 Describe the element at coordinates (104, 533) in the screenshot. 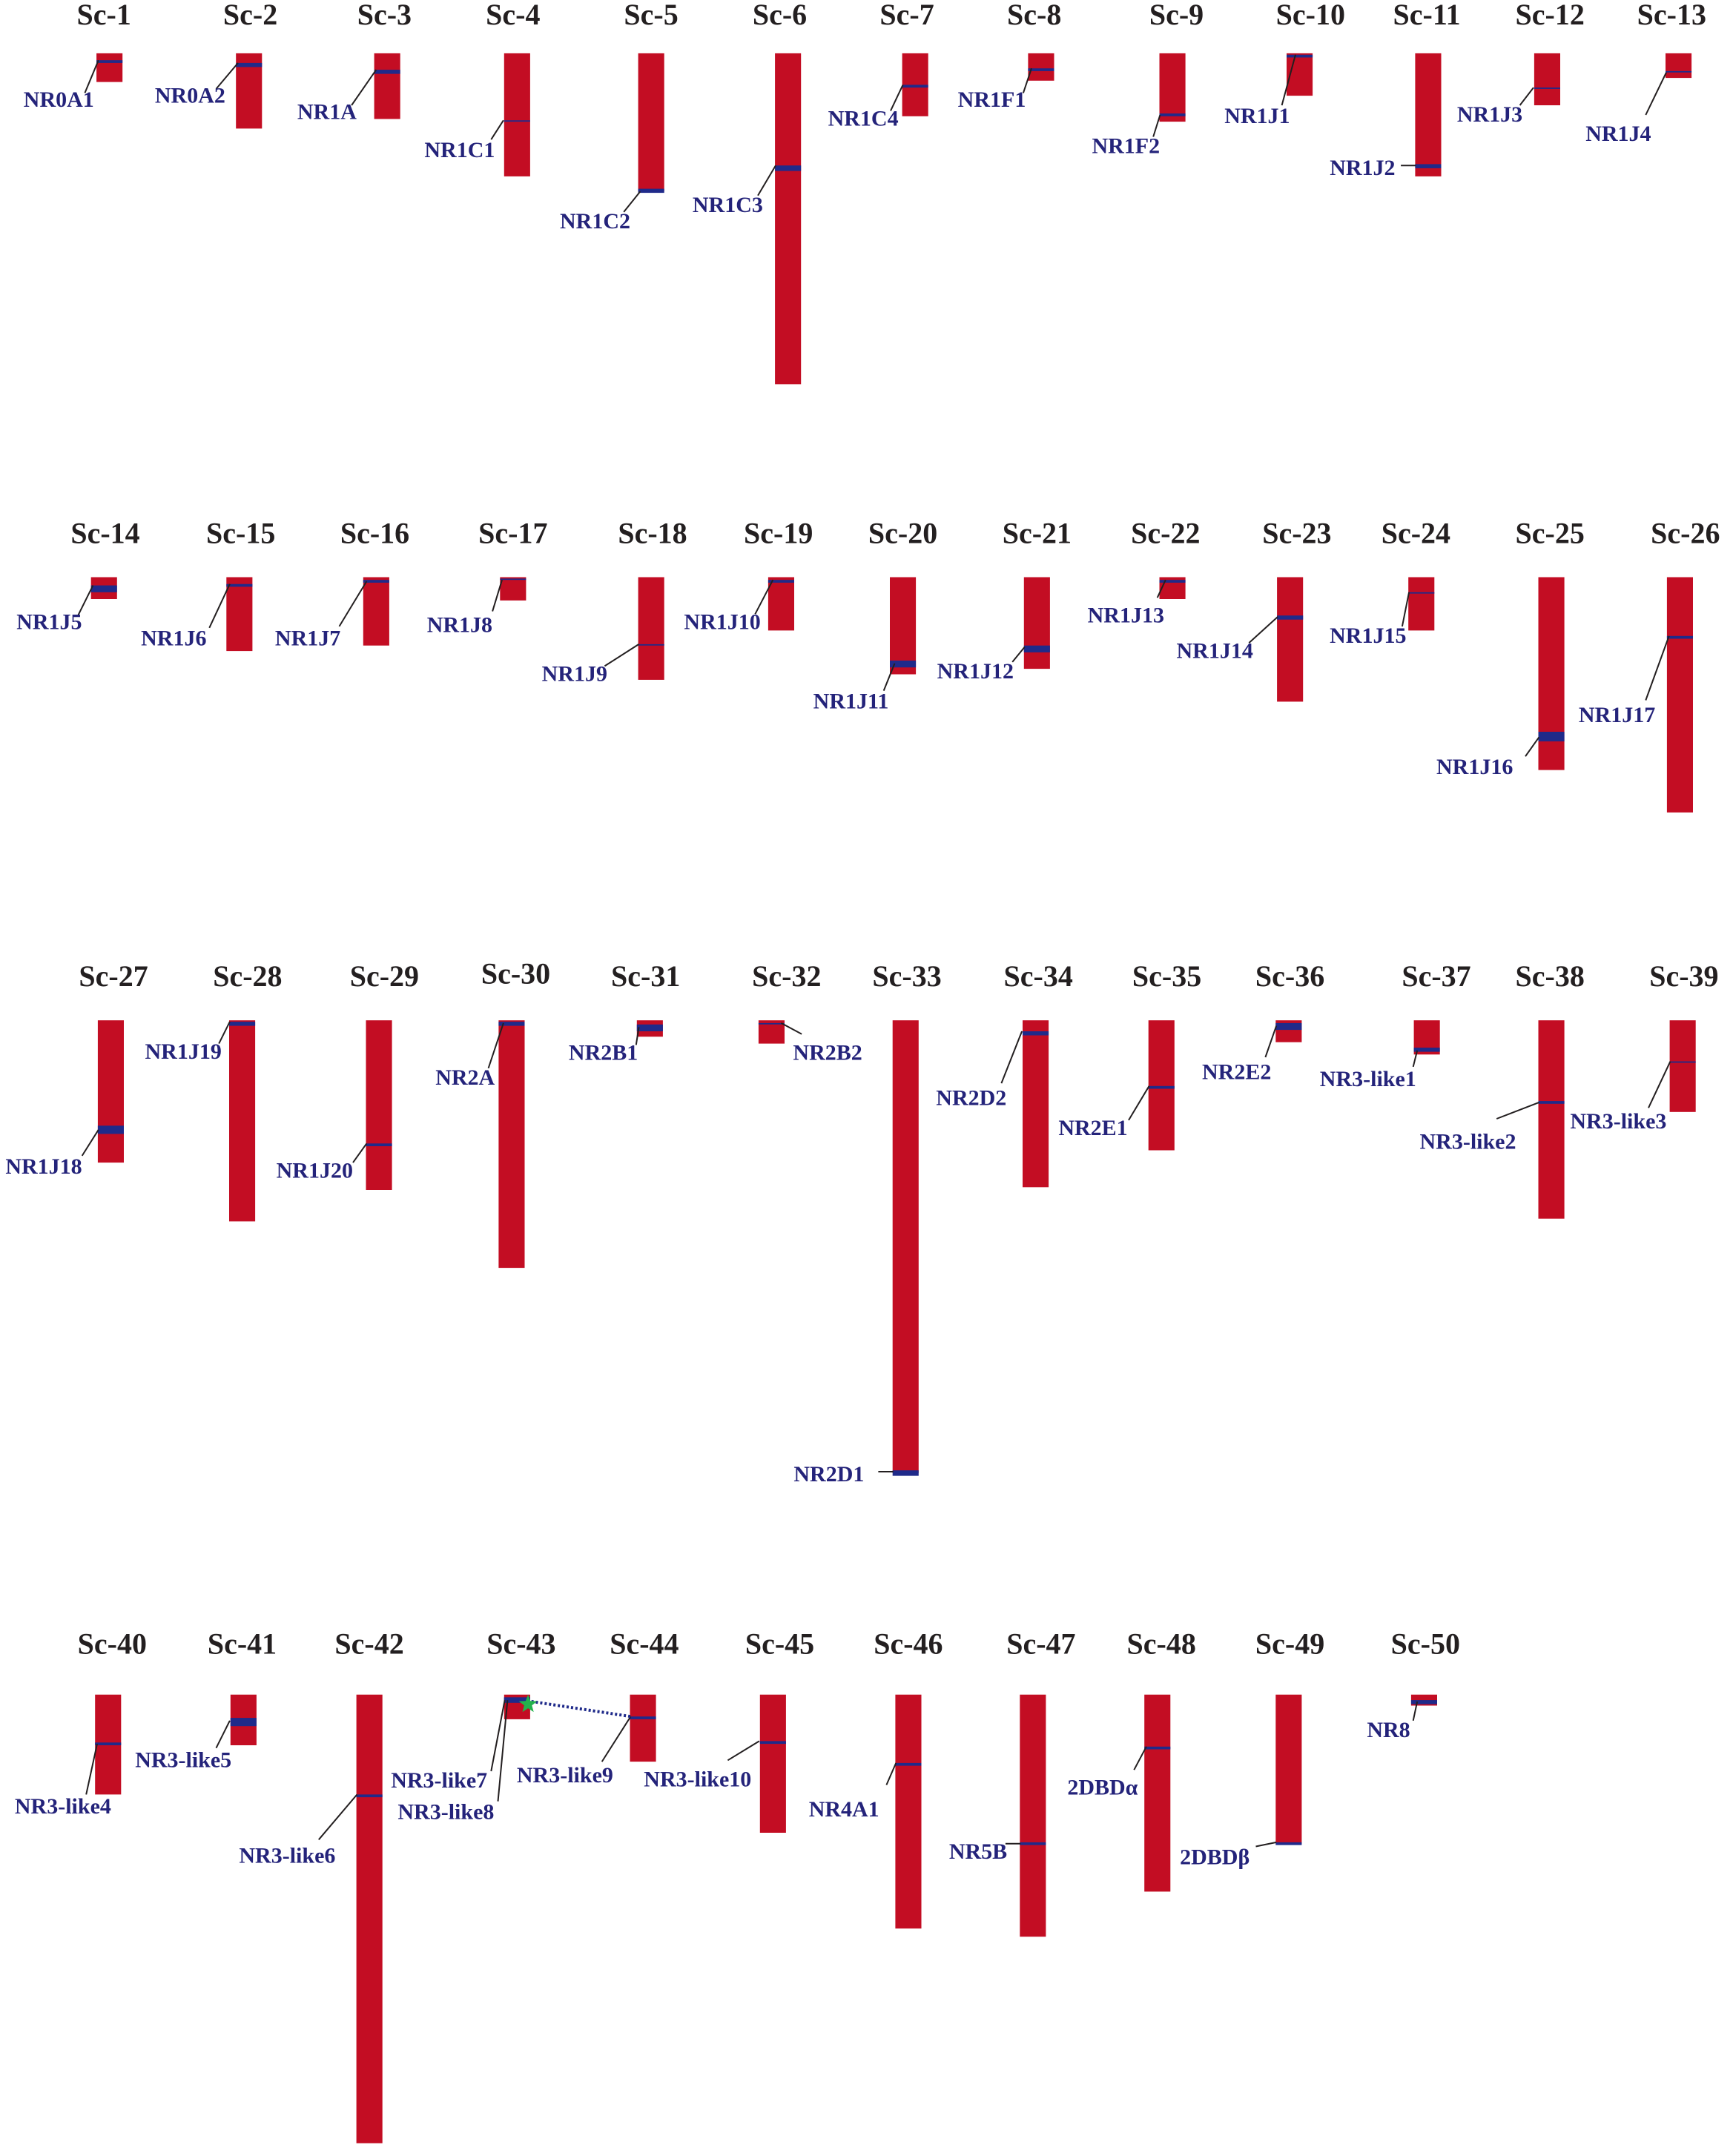

I see `scaffold-label: Sc-14` at that location.